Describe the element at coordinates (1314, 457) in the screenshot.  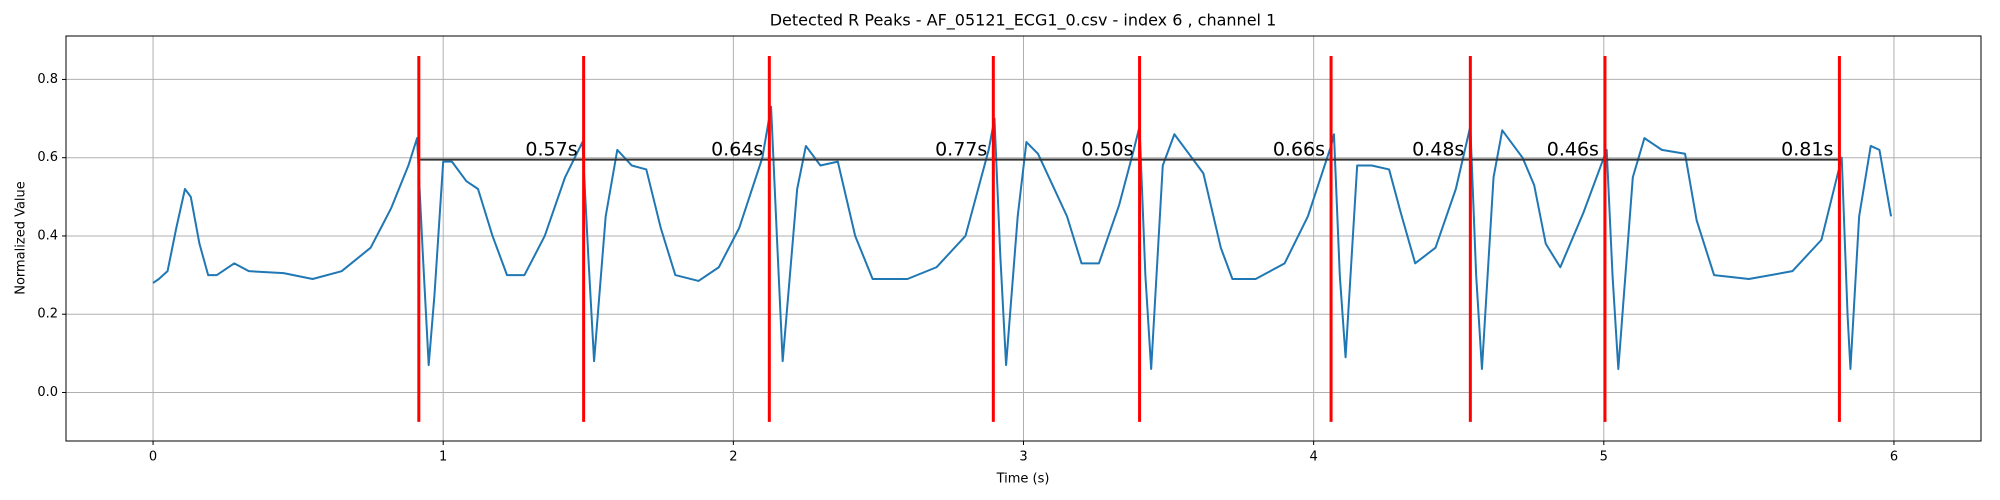
I see `x-tick-label: 4` at that location.